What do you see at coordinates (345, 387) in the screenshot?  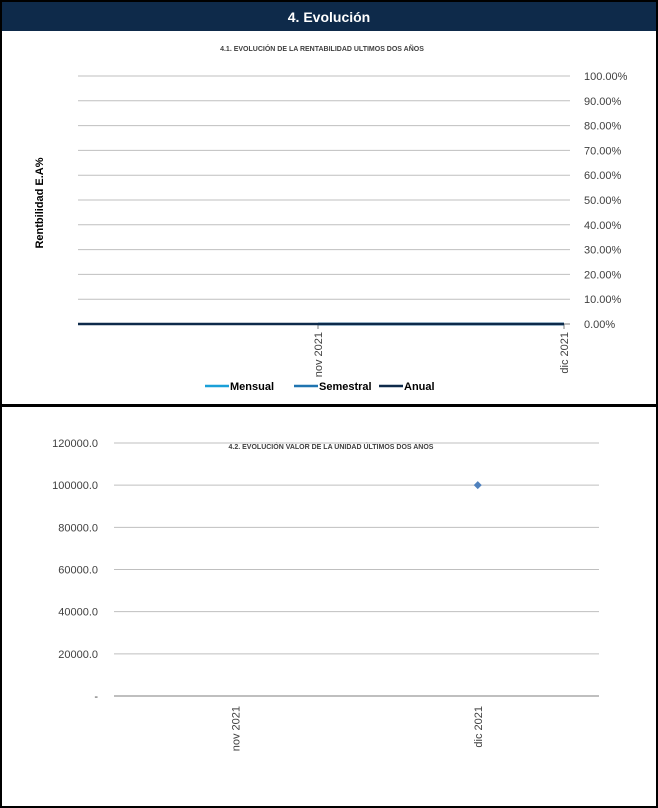 I see `legend-label-semestral: Semestral` at bounding box center [345, 387].